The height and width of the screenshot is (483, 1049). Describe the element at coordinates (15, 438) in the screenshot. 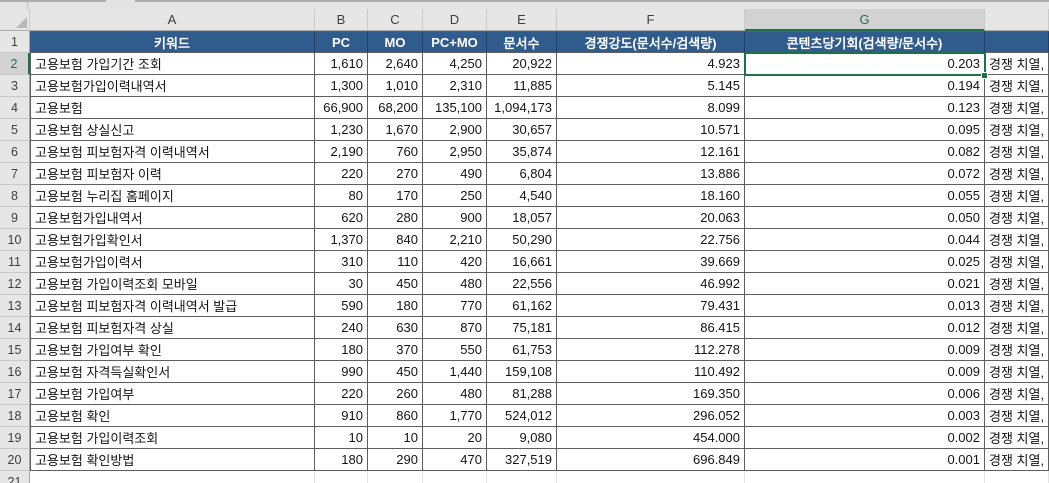

I see `row-header-19: 19` at that location.